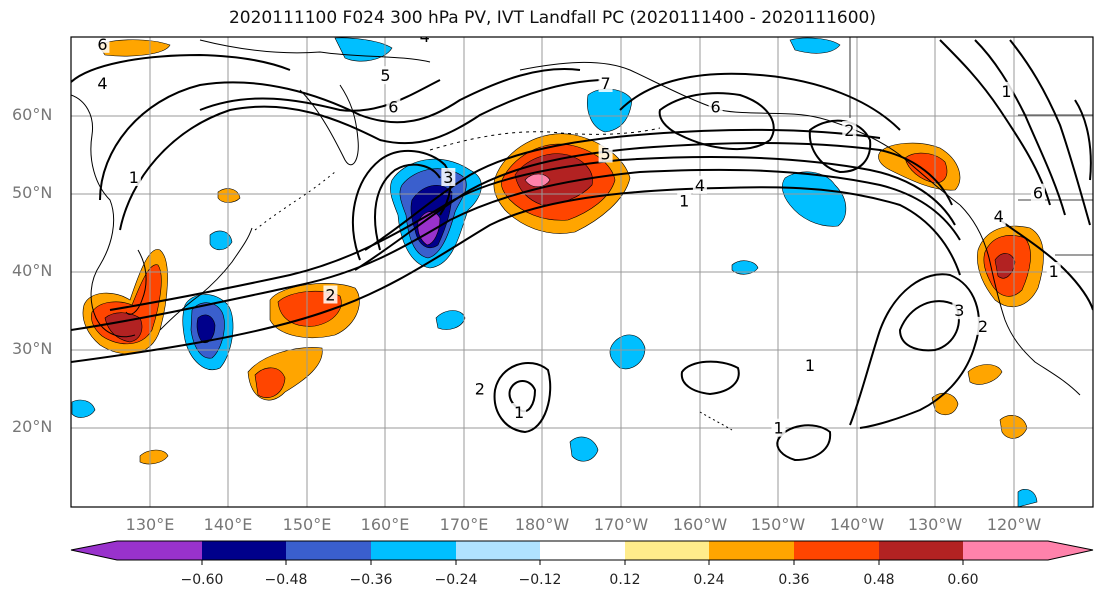 This screenshot has height=601, width=1105. Describe the element at coordinates (926, 168) in the screenshot. I see `positive-anomaly-bc-core` at that location.